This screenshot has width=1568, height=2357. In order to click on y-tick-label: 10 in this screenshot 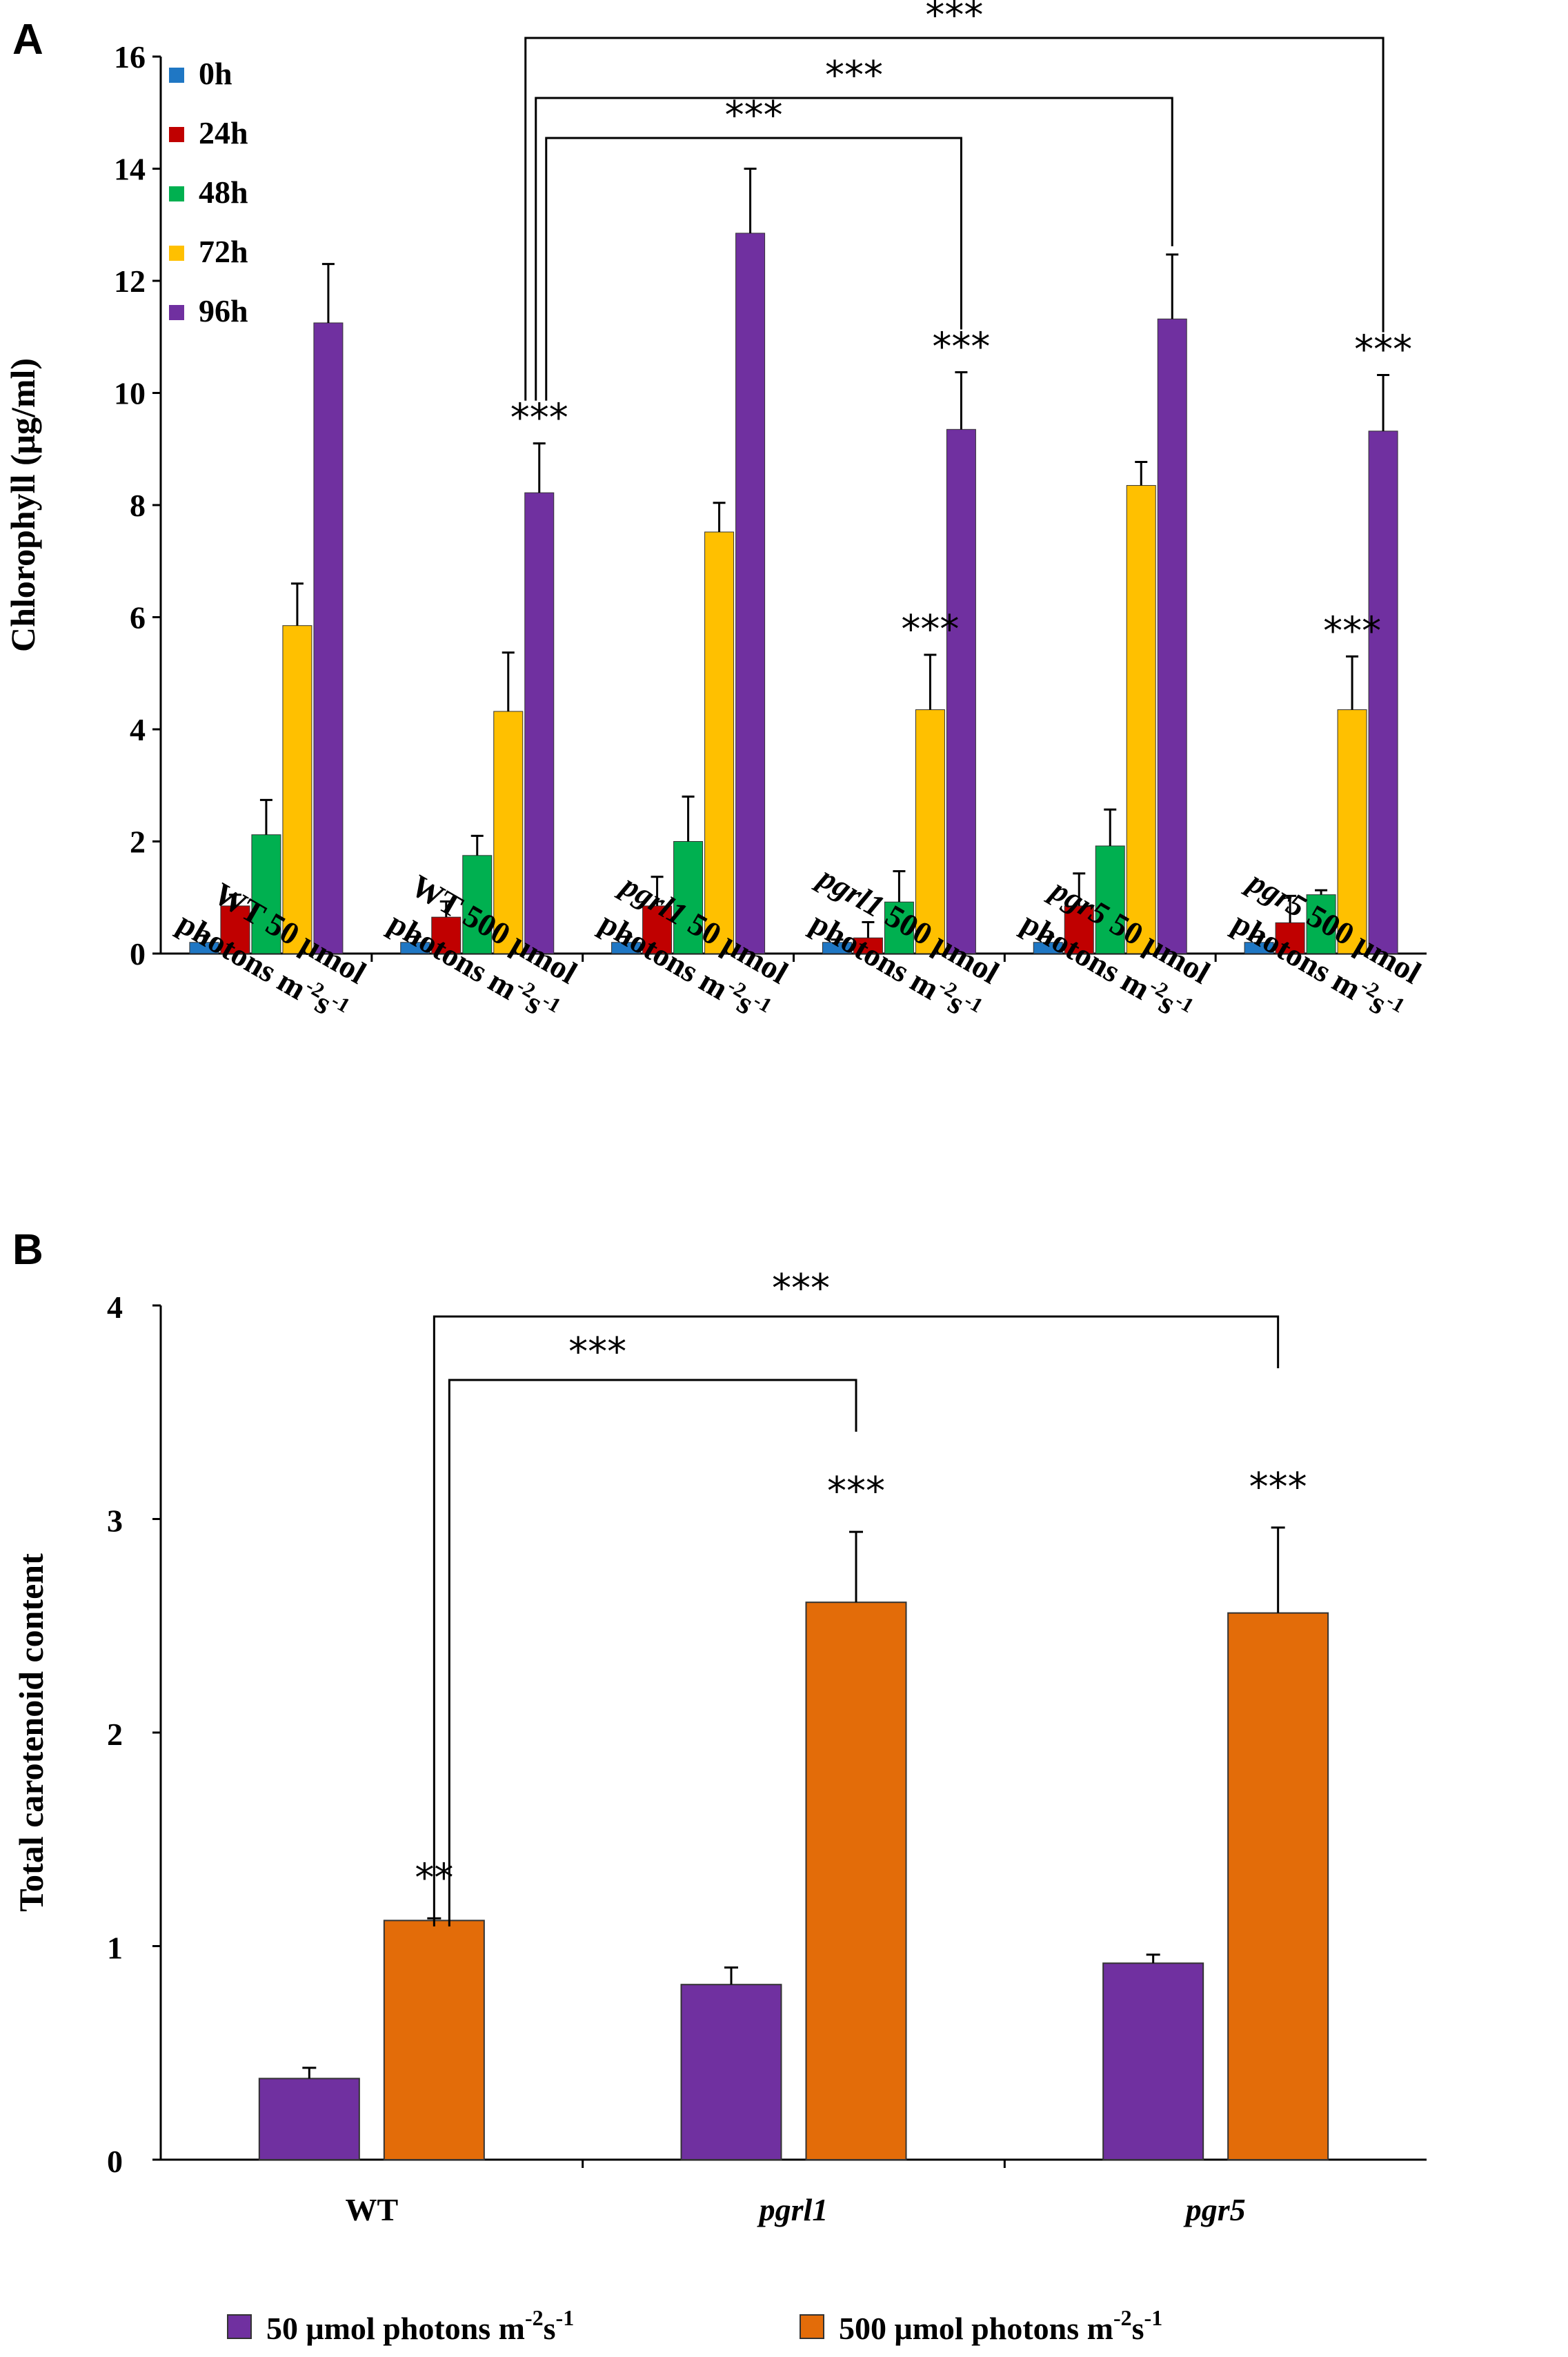, I will do `click(130, 393)`.